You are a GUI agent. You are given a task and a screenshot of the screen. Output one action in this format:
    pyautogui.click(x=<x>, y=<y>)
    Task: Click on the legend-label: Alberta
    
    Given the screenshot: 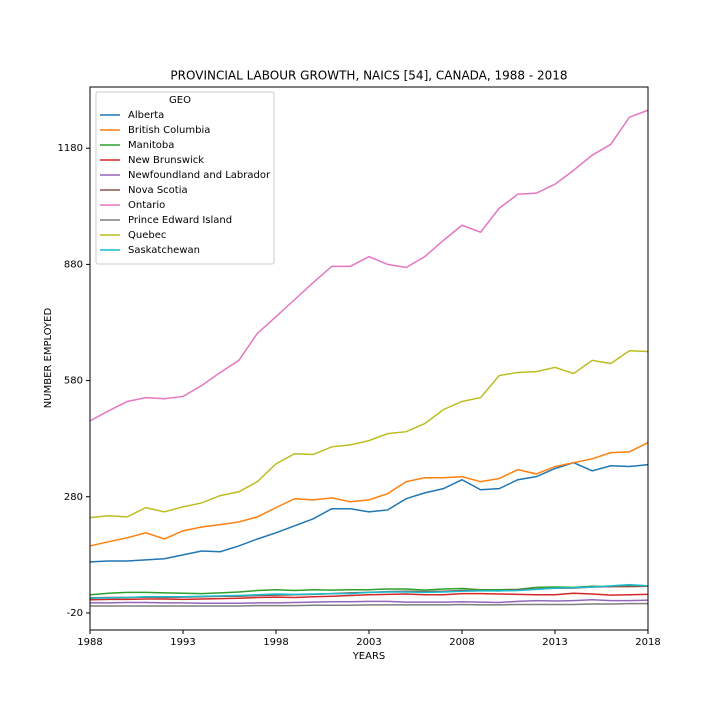 What is the action you would take?
    pyautogui.click(x=146, y=115)
    